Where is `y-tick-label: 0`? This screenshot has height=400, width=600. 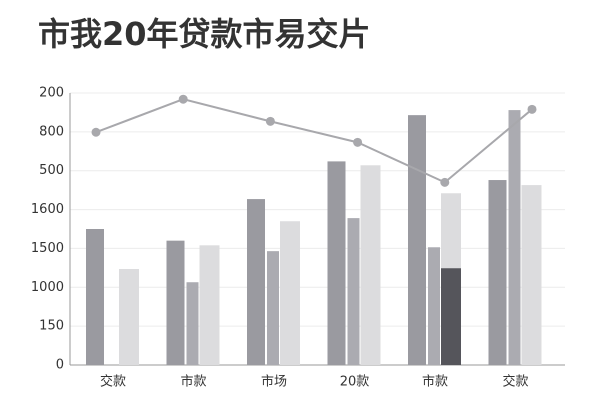
y-tick-label: 0 is located at coordinates (60, 365).